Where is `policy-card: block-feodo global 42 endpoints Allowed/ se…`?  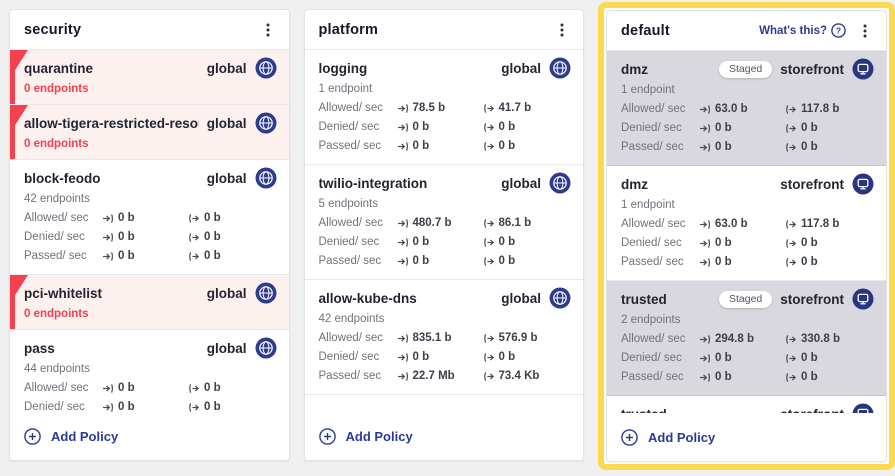
policy-card: block-feodo global 42 endpoints Allowed/ se… is located at coordinates (149, 217).